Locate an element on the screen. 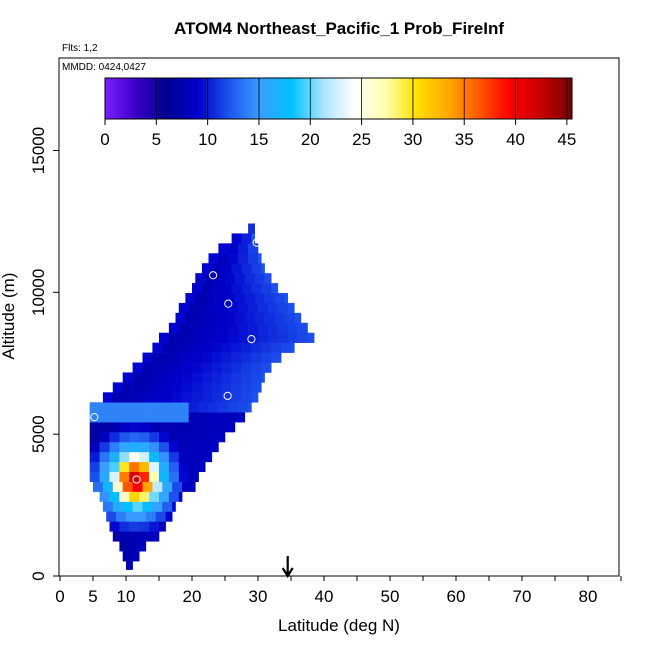  y-axis-label: Altitude (m) is located at coordinates (9, 316).